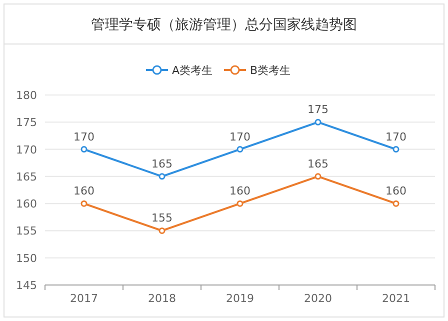 The width and height of the screenshot is (448, 321). Describe the element at coordinates (26, 231) in the screenshot. I see `y-tick-label: 155` at that location.